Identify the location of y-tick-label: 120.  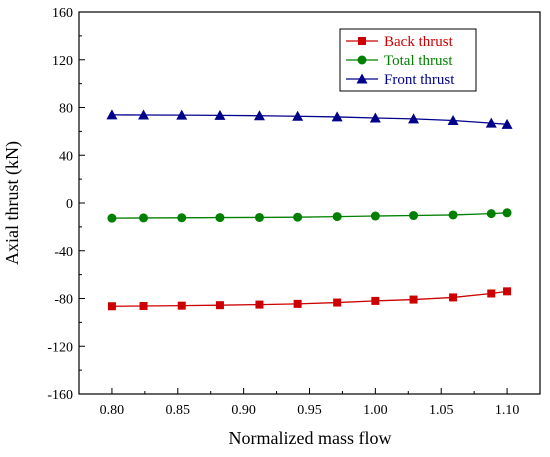
(62, 61).